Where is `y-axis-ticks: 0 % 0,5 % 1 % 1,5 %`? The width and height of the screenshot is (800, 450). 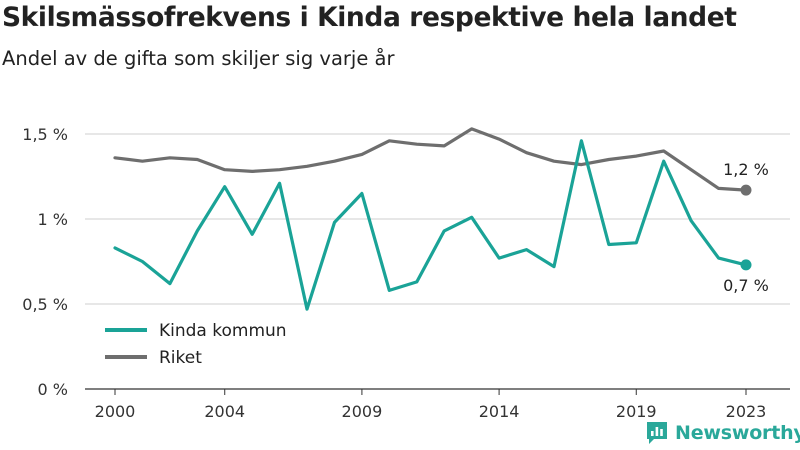
y-axis-ticks: 0 % 0,5 % 1 % 1,5 % is located at coordinates (45, 262).